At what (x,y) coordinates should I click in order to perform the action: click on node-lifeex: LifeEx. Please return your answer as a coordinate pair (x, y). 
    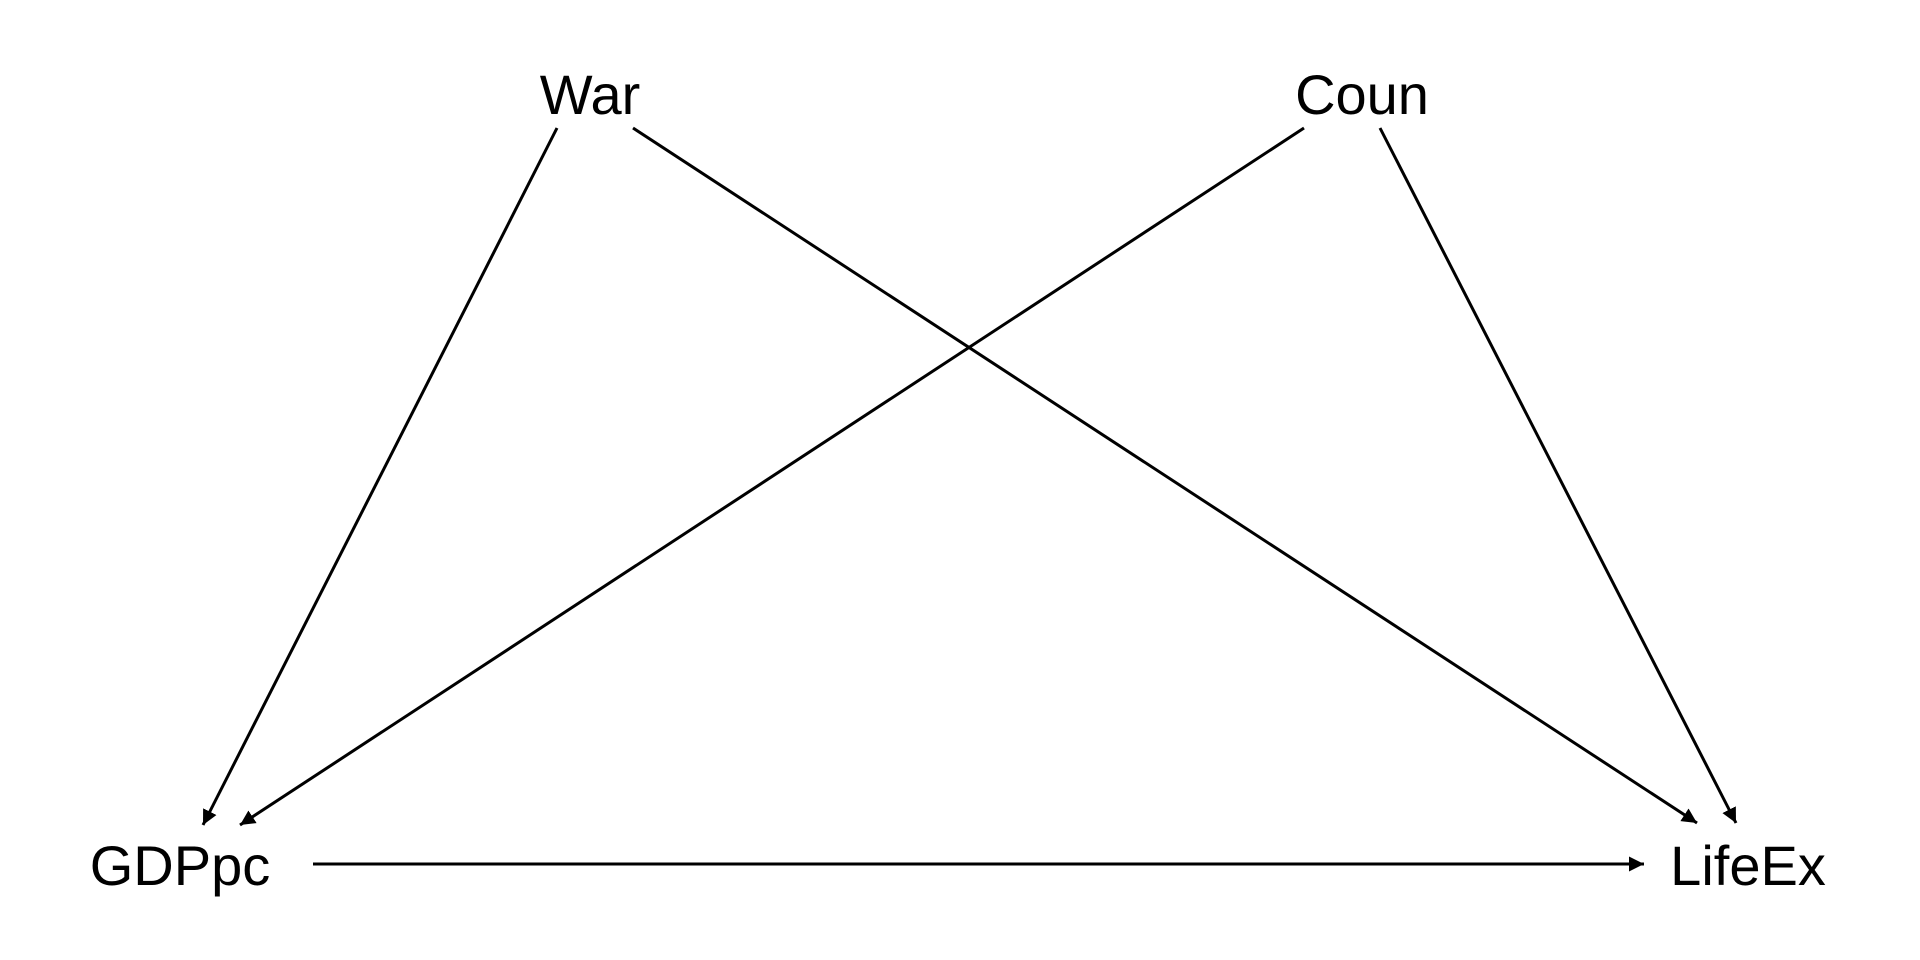
    Looking at the image, I should click on (1748, 865).